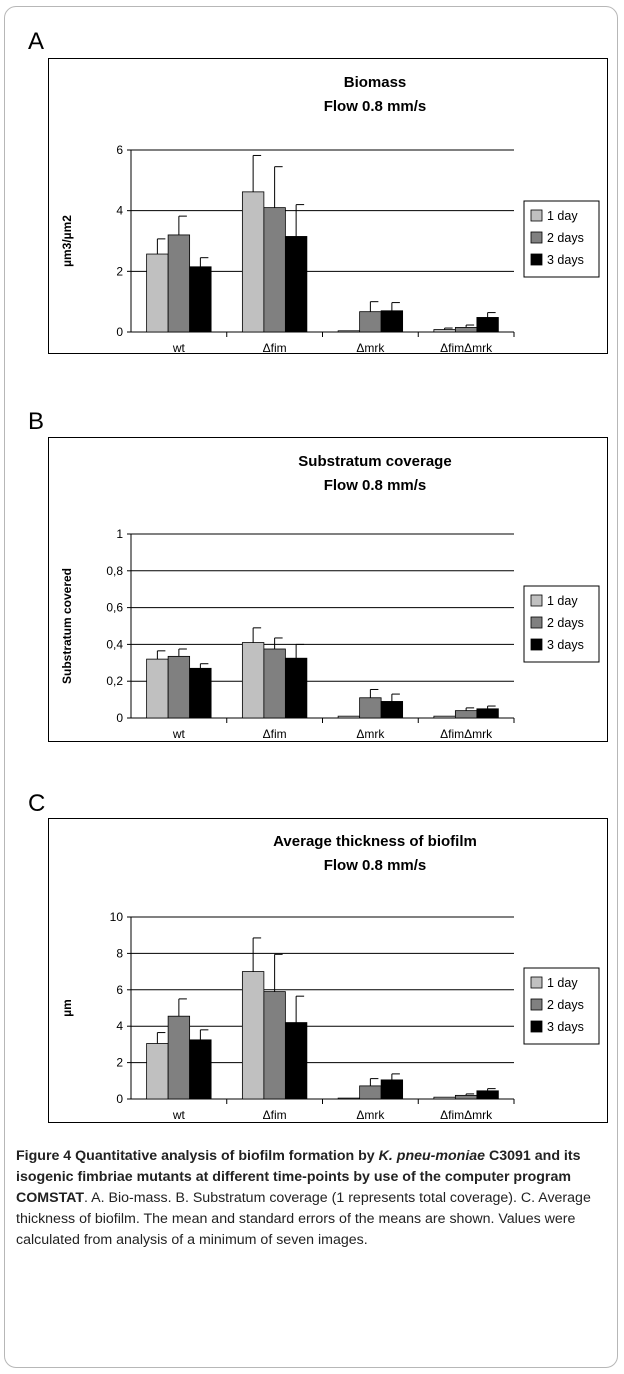 Image resolution: width=624 pixels, height=1374 pixels. What do you see at coordinates (67, 241) in the screenshot?
I see `y-axis-label: µm3/µm2` at bounding box center [67, 241].